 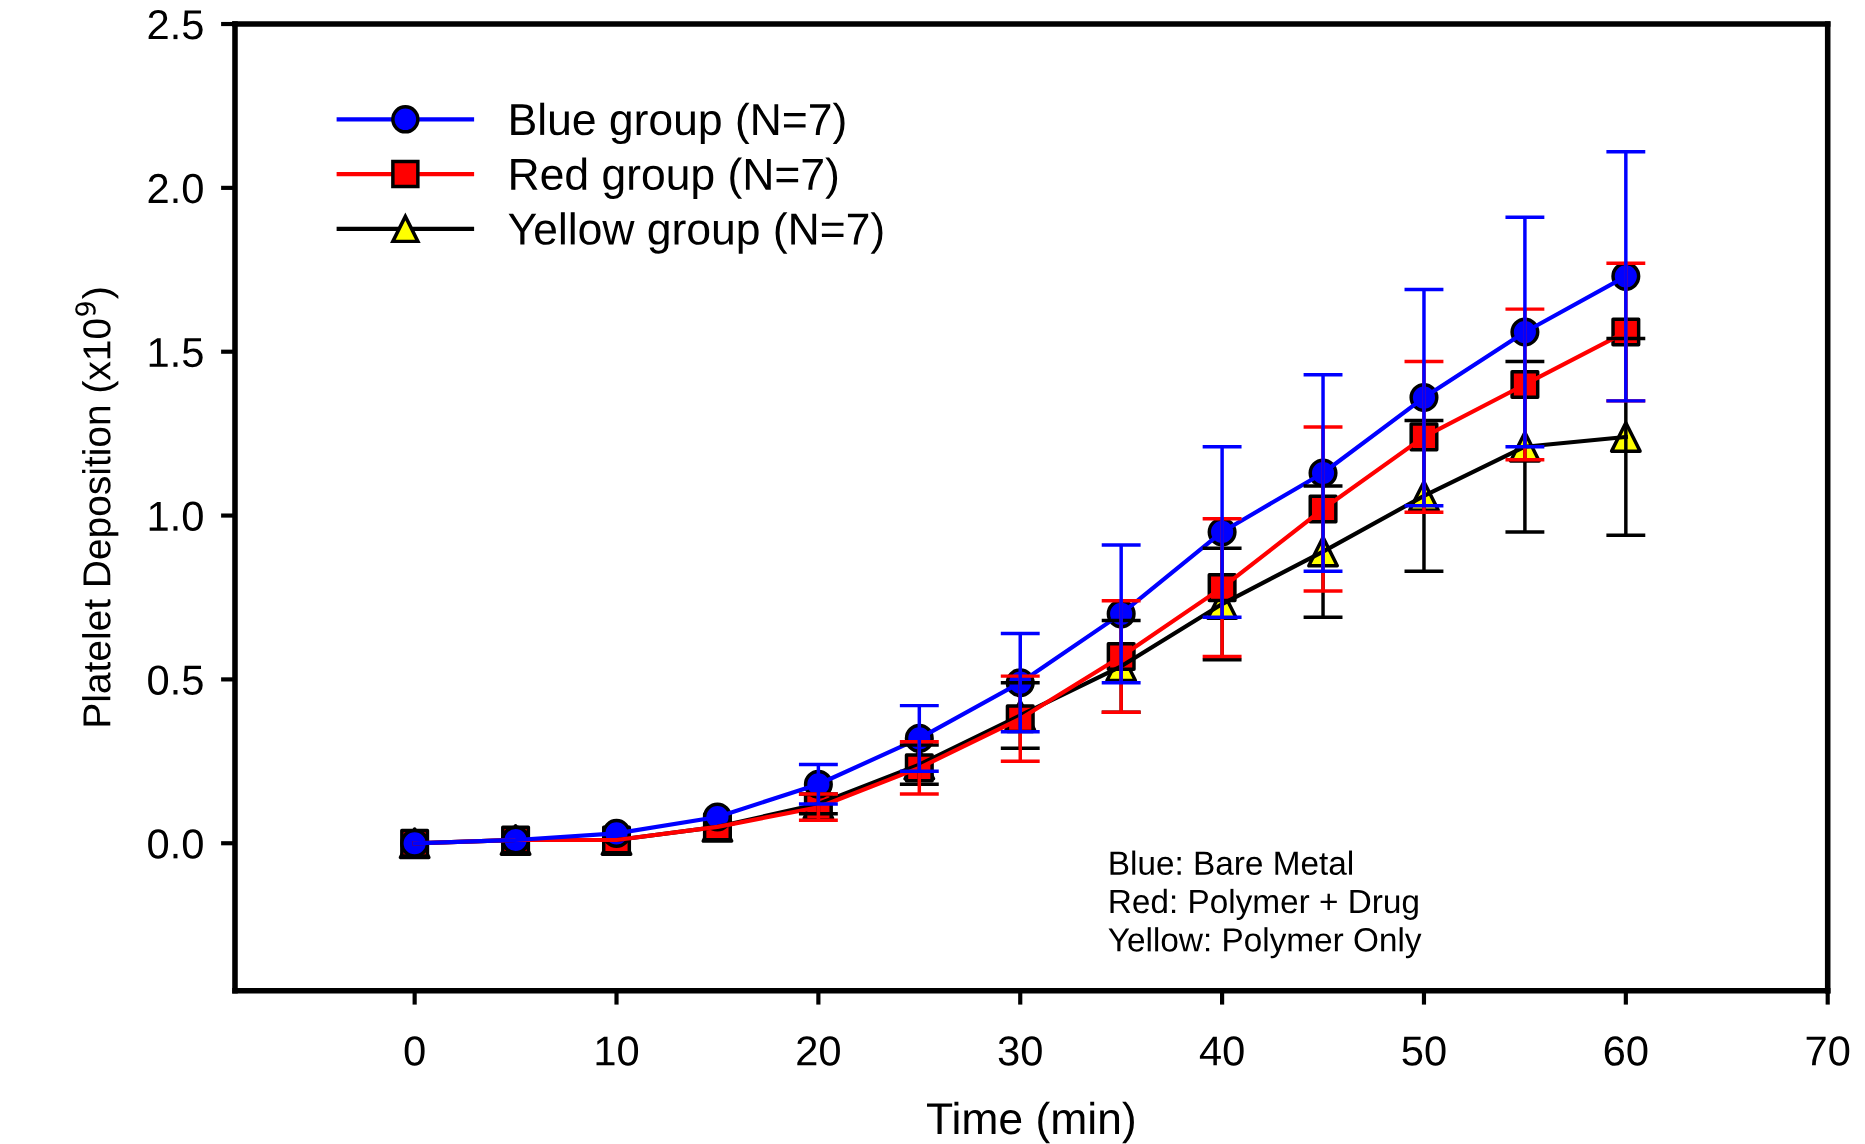 I want to click on y-tick-label: 1.0, so click(x=176, y=516).